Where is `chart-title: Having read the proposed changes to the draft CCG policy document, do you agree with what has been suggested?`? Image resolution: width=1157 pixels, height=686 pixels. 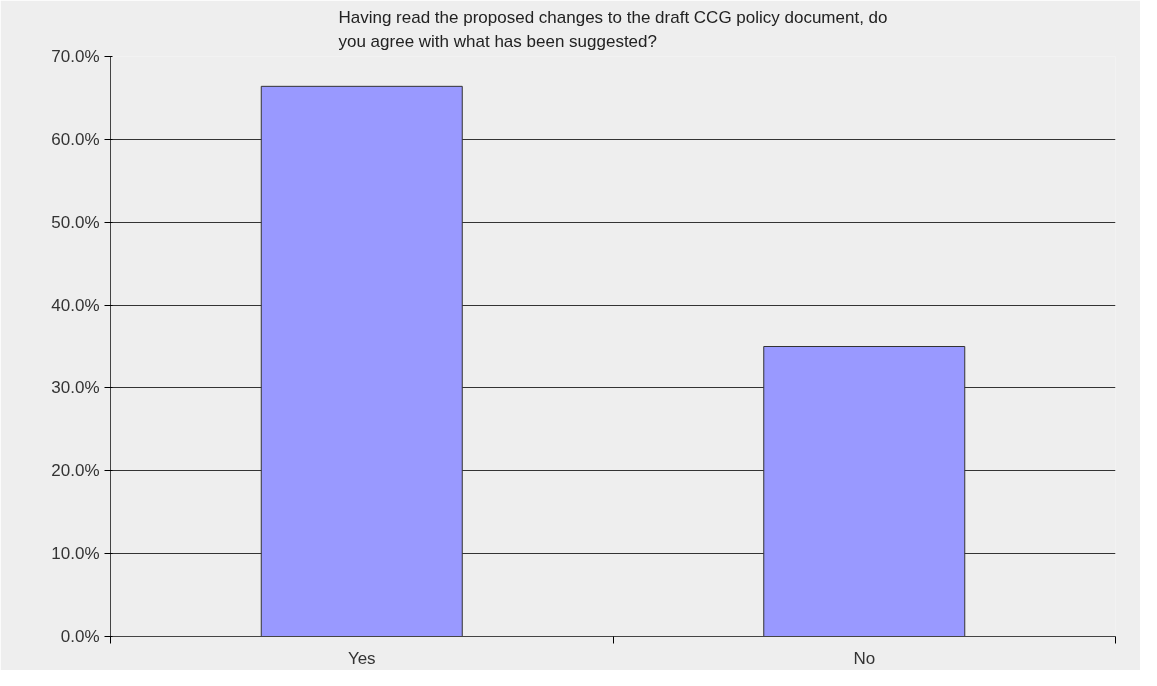 chart-title: Having read the proposed changes to the draft CCG policy document, do you agree with what has been suggested? is located at coordinates (613, 29).